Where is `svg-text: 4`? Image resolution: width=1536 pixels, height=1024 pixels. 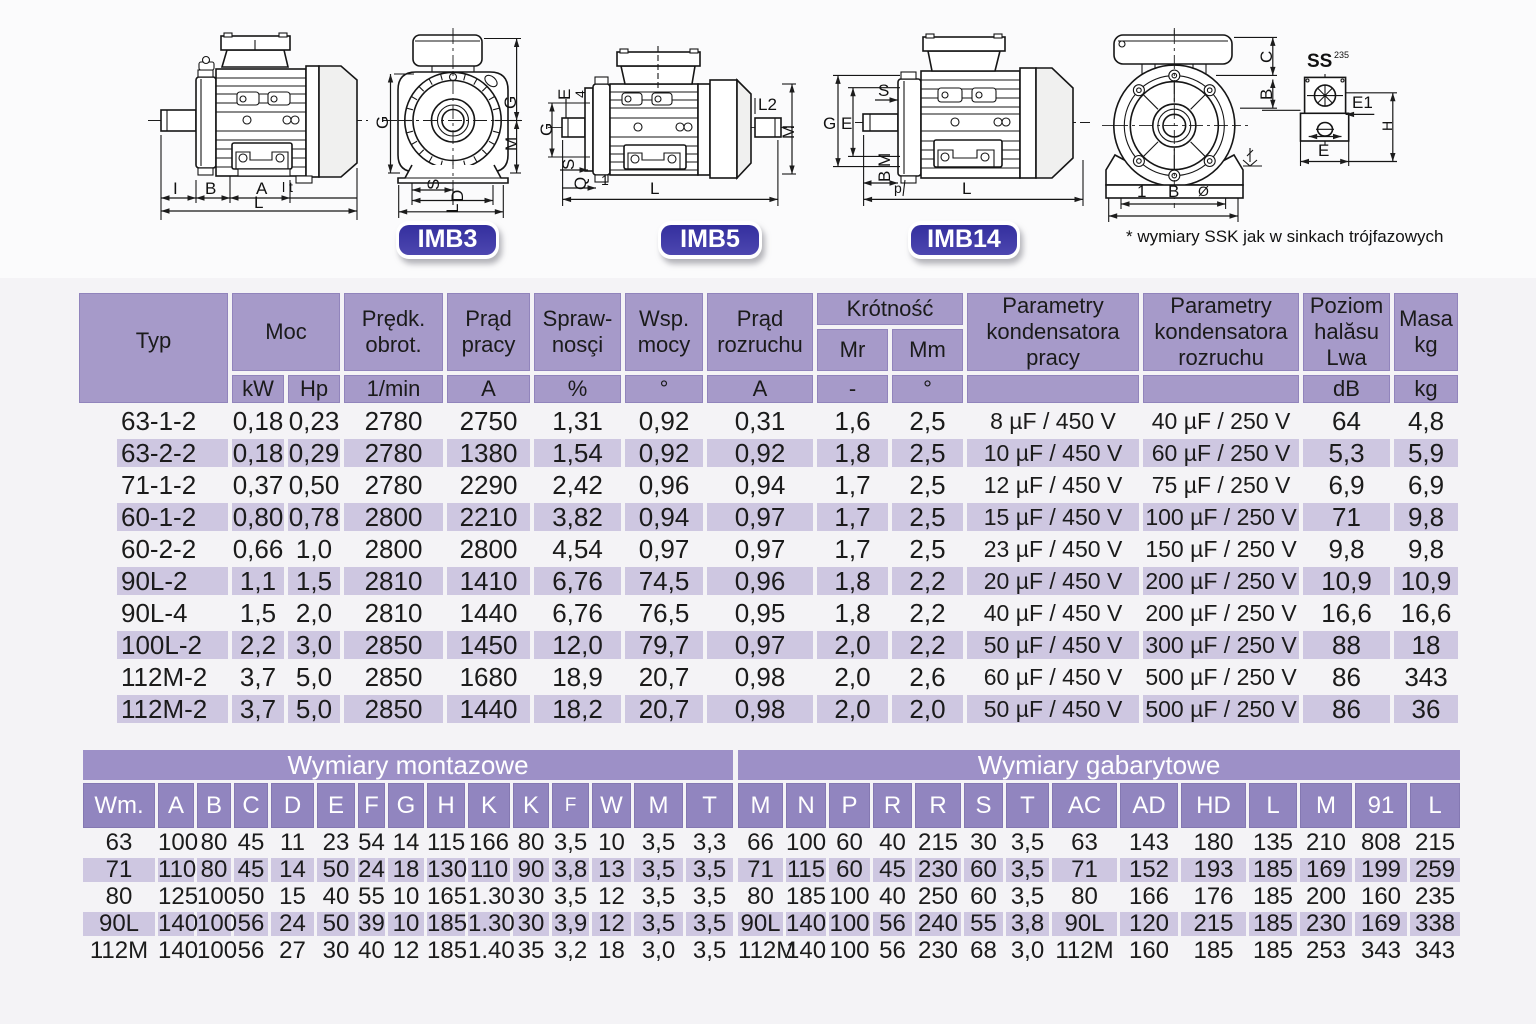
svg-text: 4 is located at coordinates (580, 94).